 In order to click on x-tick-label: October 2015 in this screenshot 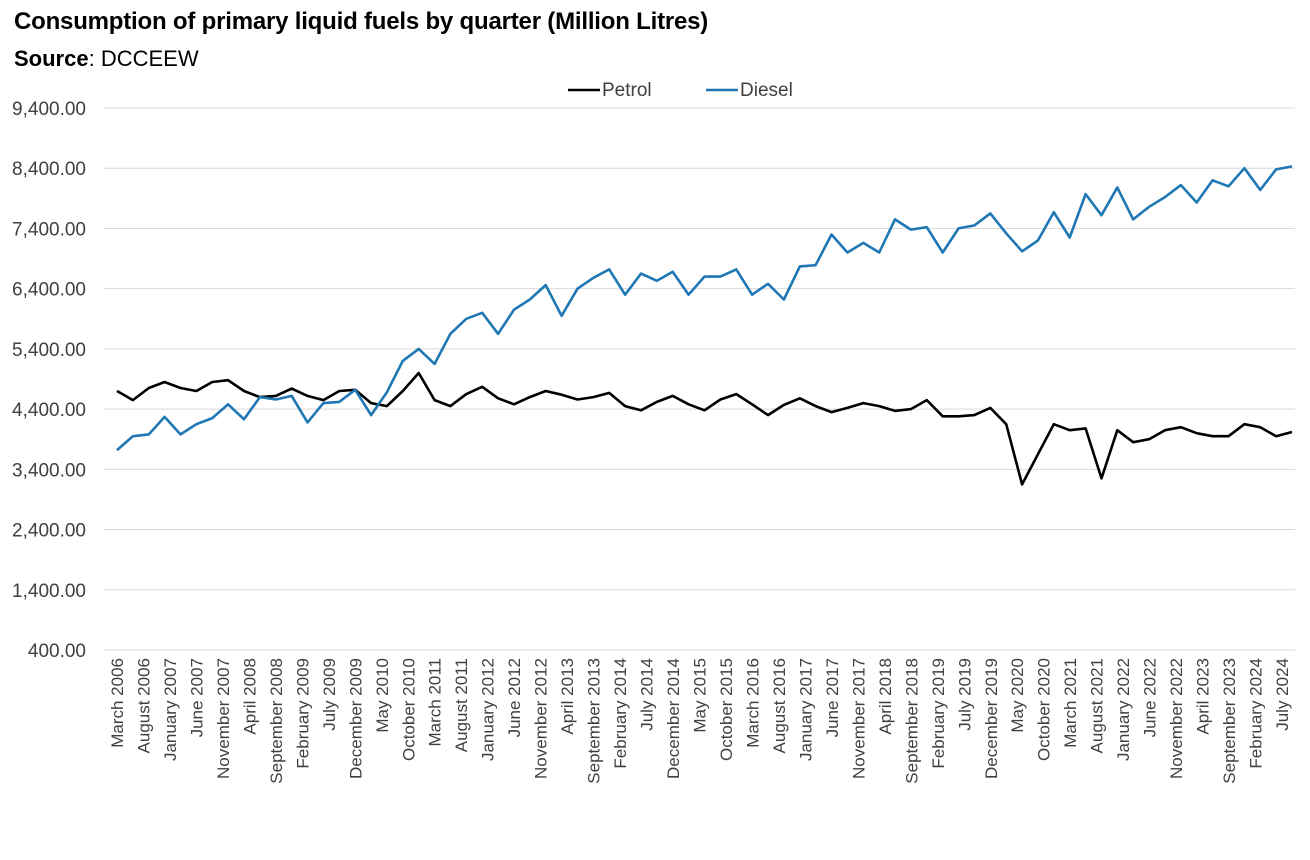, I will do `click(726, 709)`.